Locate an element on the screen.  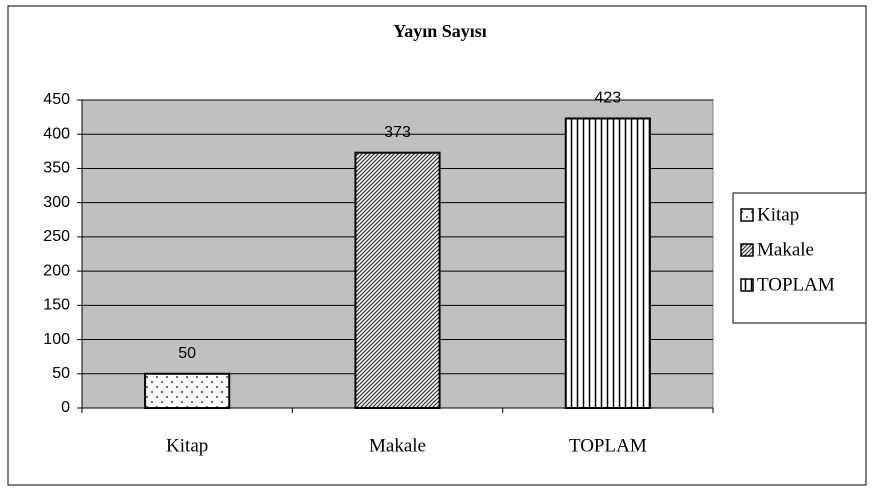
y-tick-label: 450 is located at coordinates (56, 99).